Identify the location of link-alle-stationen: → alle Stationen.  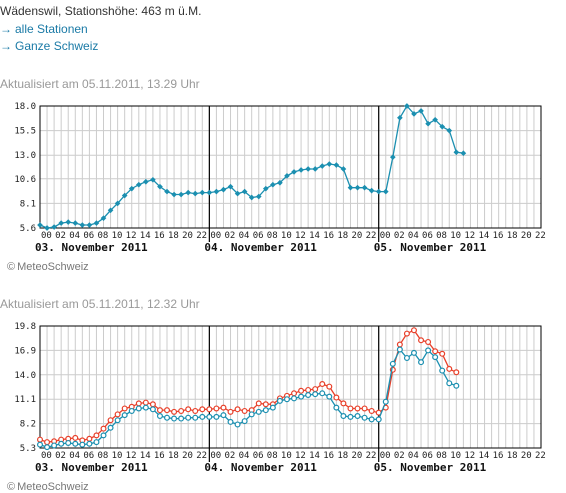
(44, 29).